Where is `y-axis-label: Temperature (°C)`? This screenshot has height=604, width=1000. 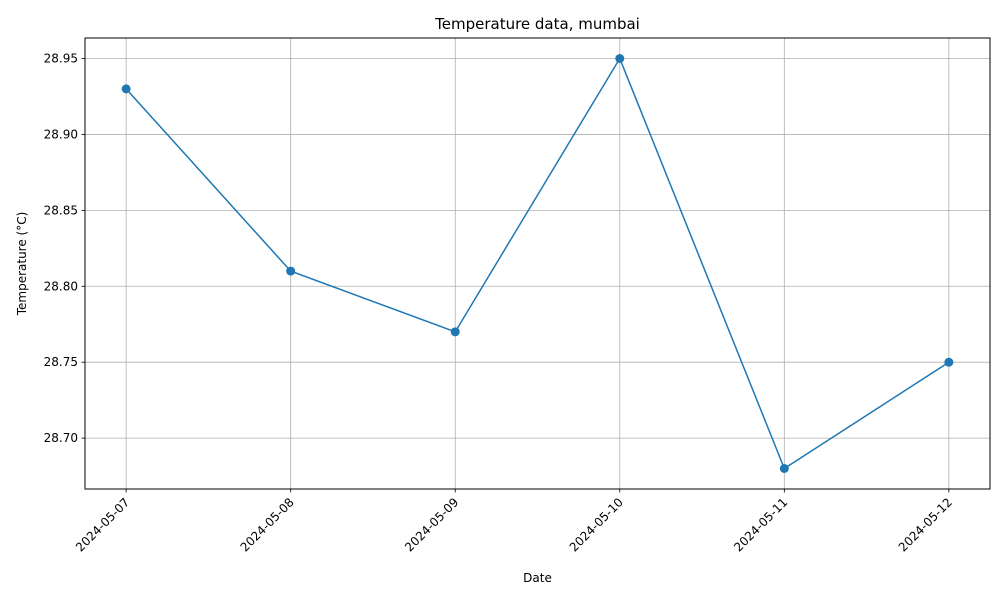 y-axis-label: Temperature (°C) is located at coordinates (22, 264).